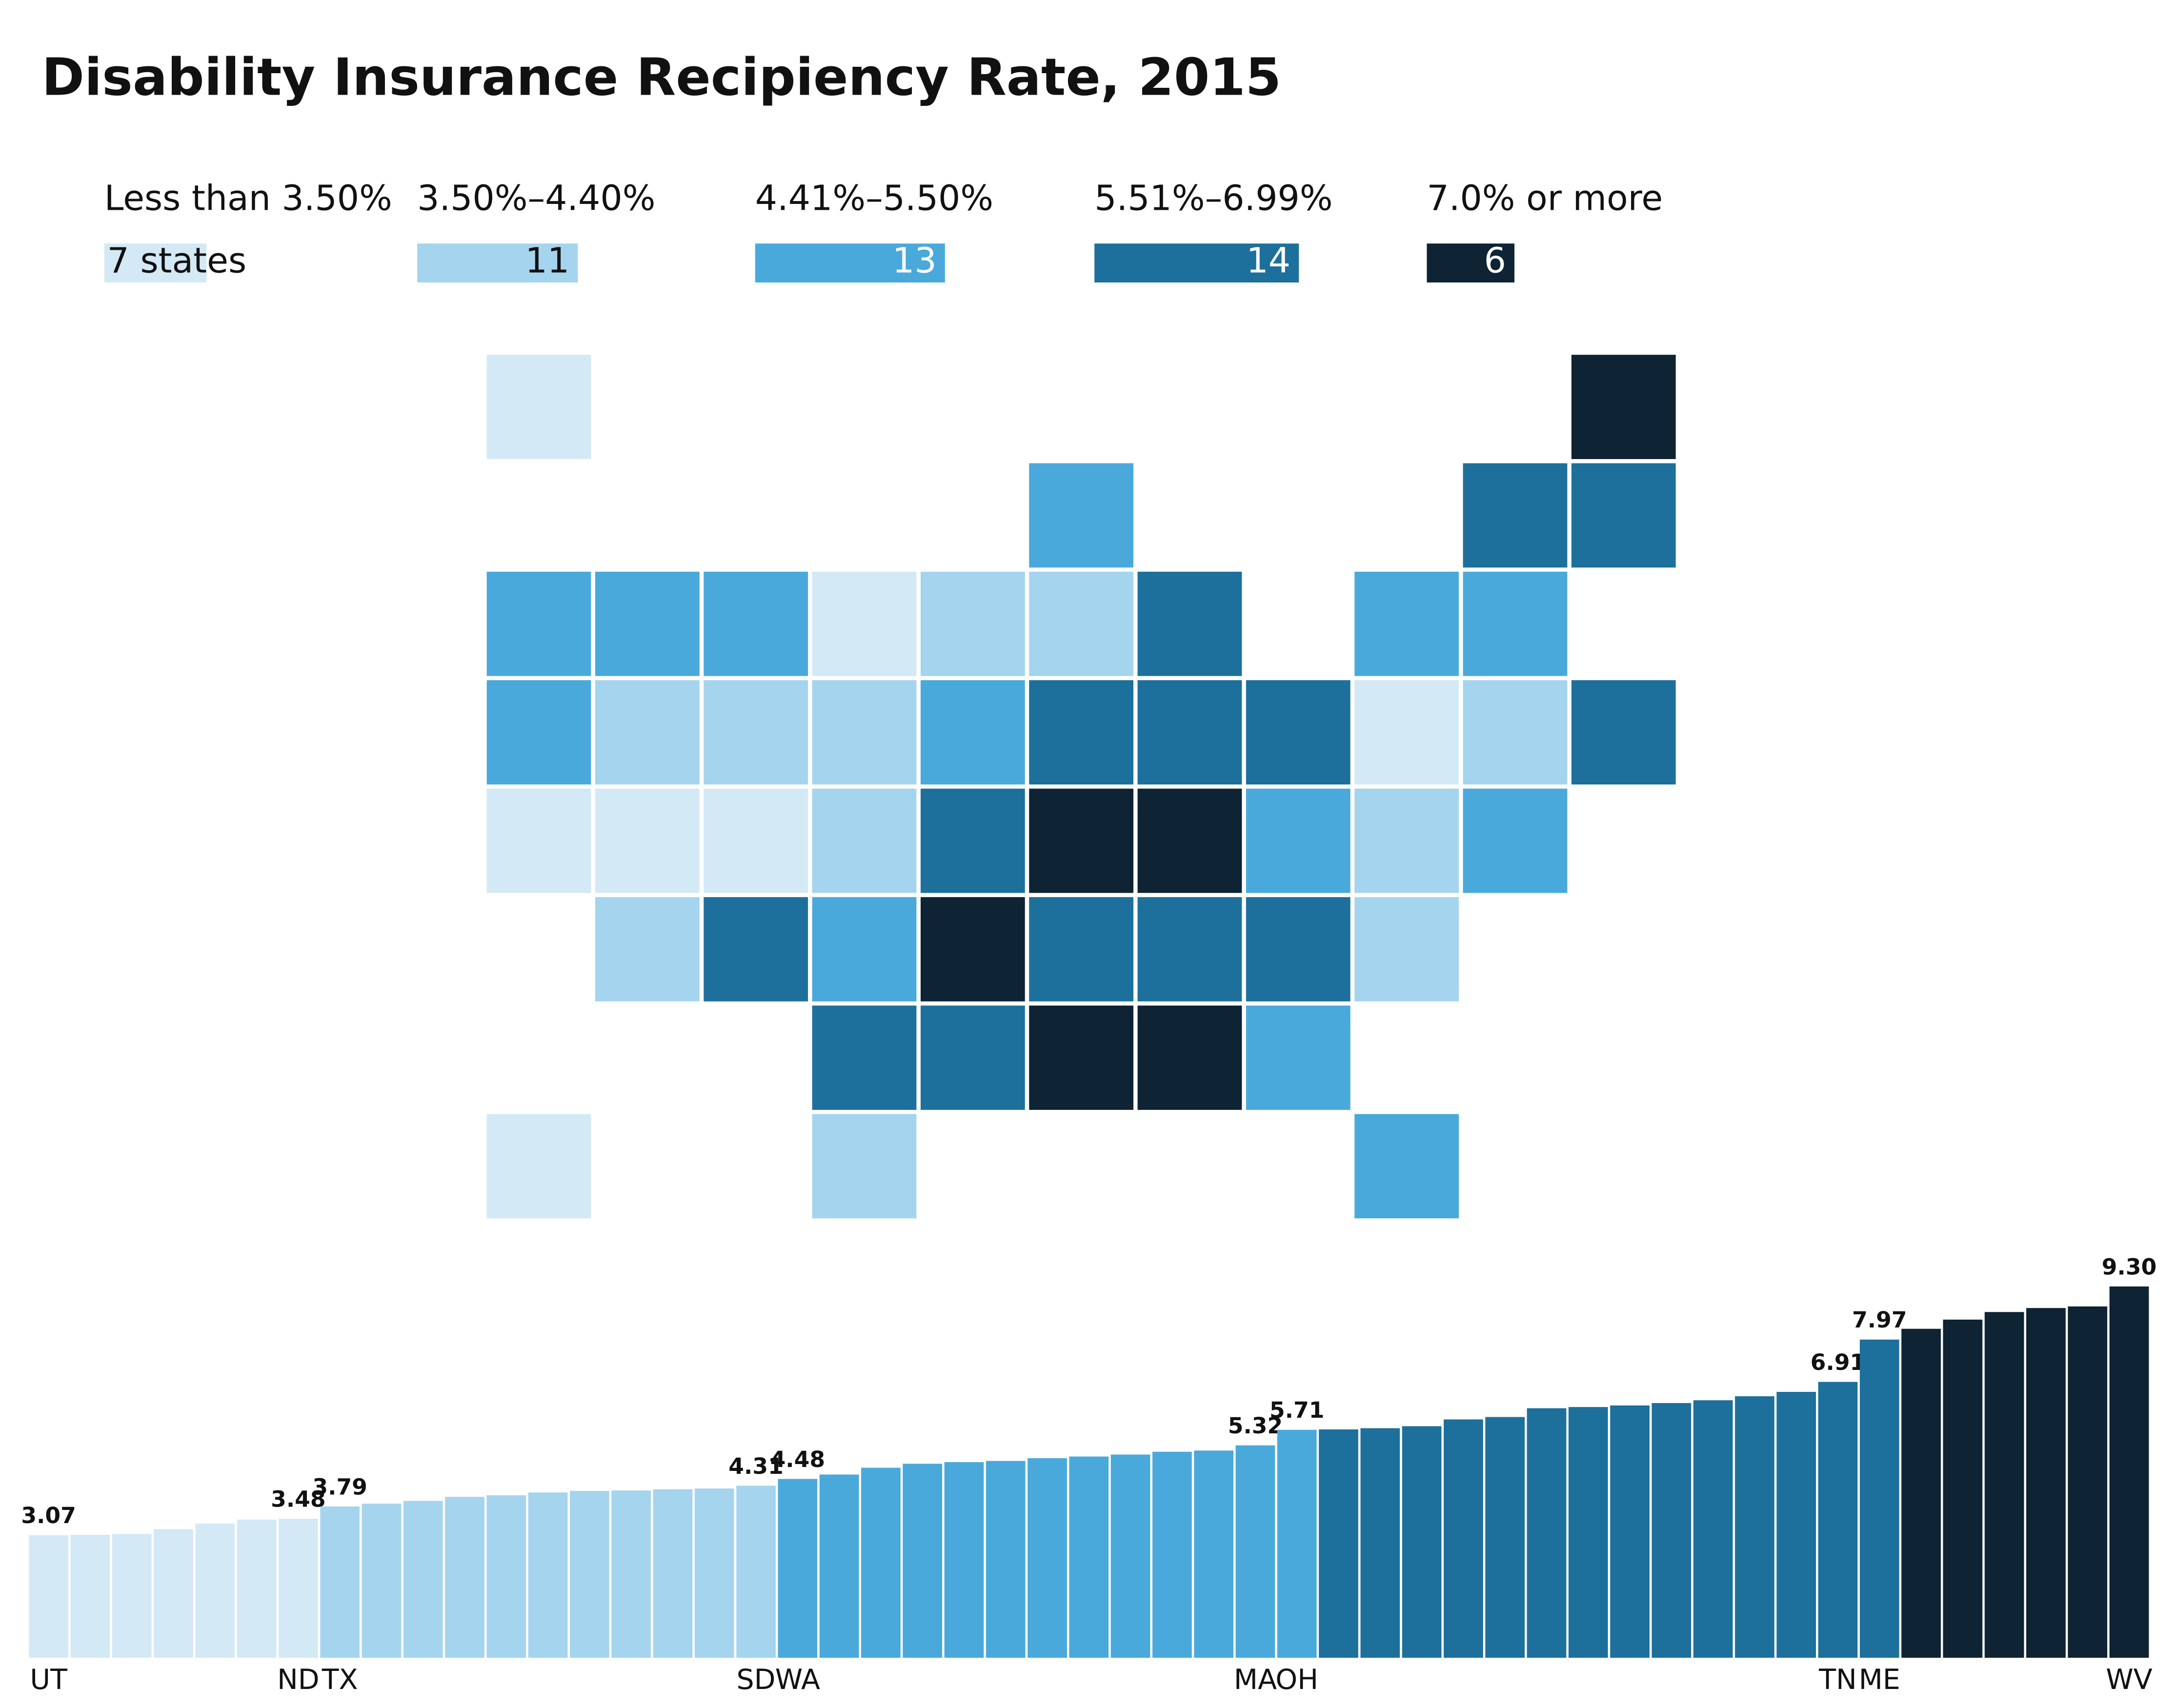 This screenshot has height=1708, width=2175. Describe the element at coordinates (48, 1680) in the screenshot. I see `x-tick-label: UT` at that location.